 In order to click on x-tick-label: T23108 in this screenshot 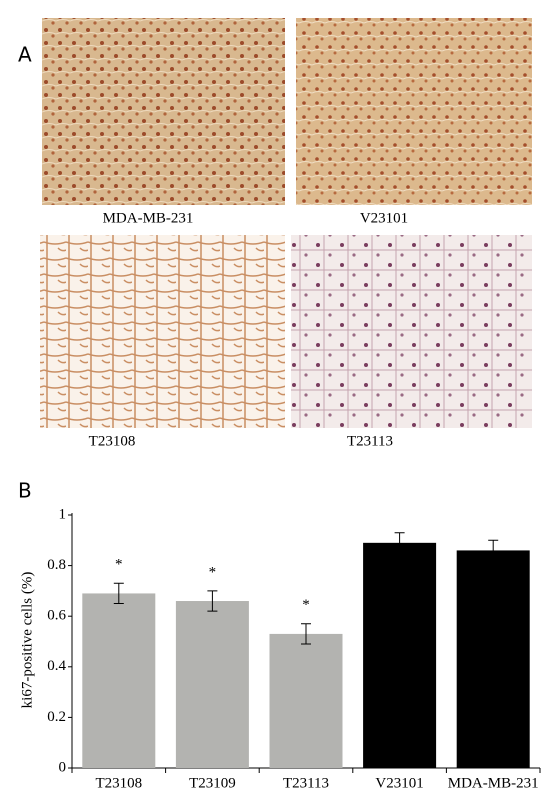, I will do `click(118, 783)`.